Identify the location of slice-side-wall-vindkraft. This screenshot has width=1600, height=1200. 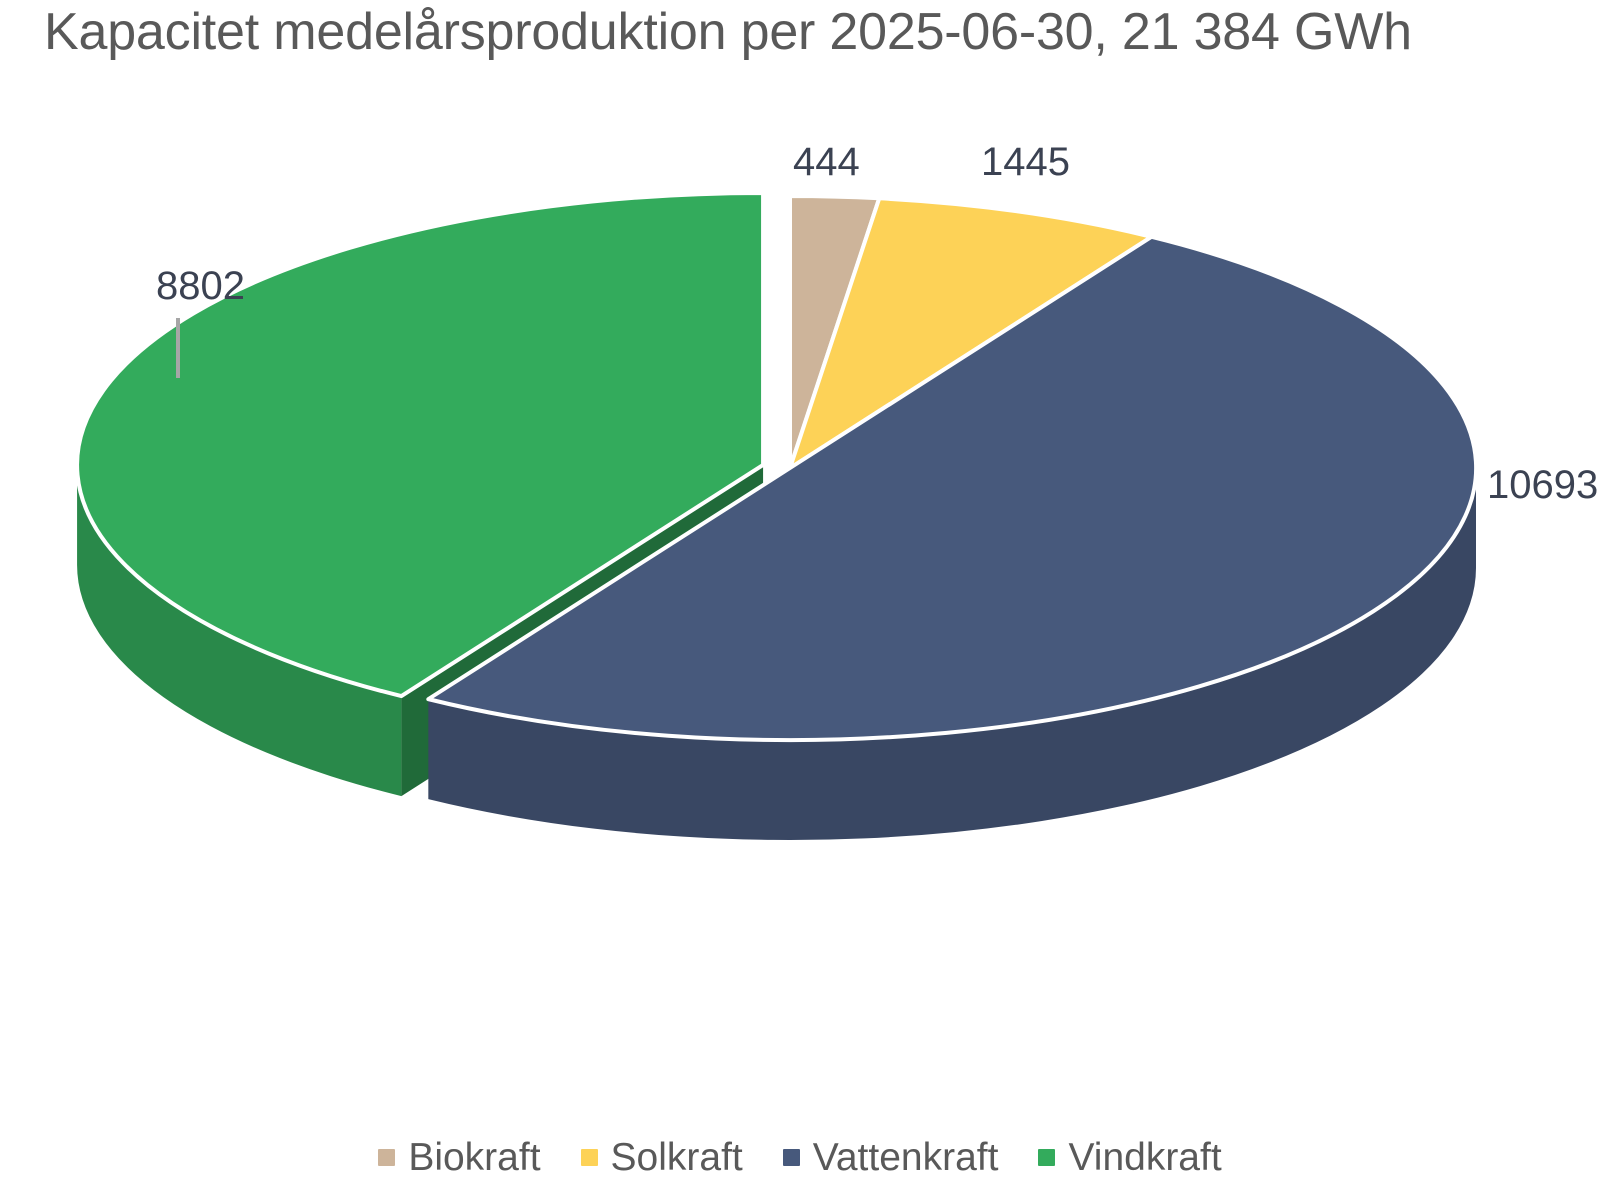
(239, 630).